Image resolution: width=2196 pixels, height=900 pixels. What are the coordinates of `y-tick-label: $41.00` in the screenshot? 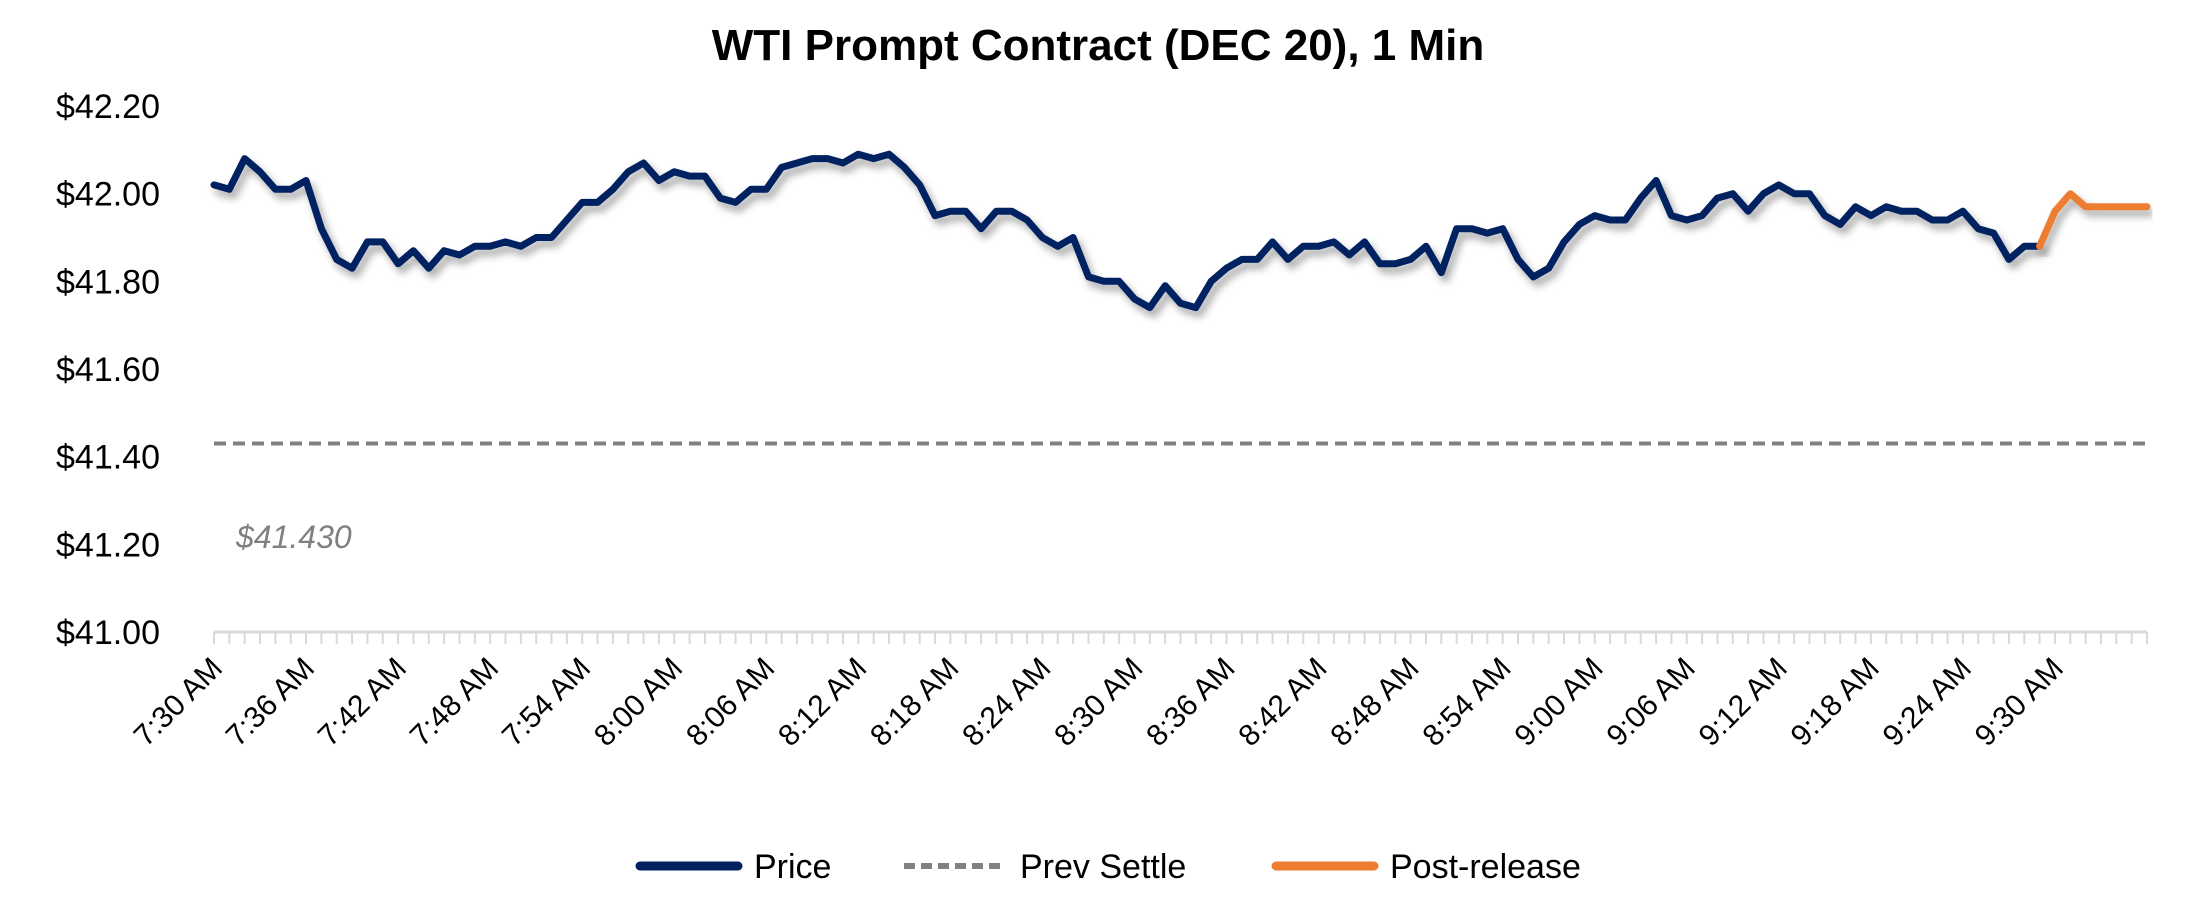 It's located at (108, 633).